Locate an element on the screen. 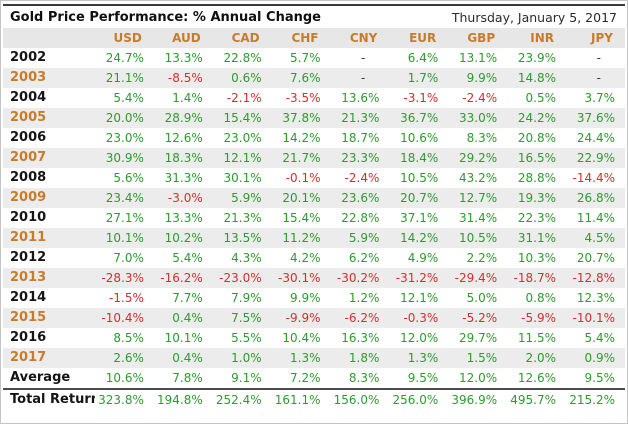 The width and height of the screenshot is (628, 424). value-cell: 156.0% is located at coordinates (360, 399).